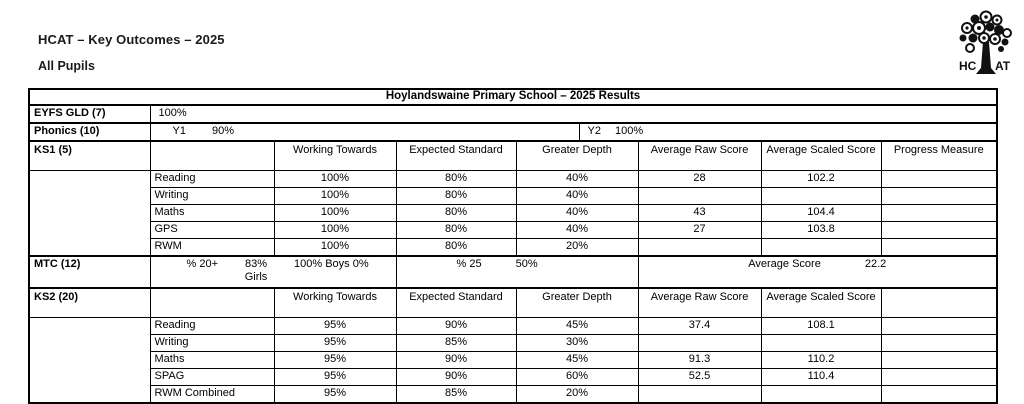 The width and height of the screenshot is (1024, 404). What do you see at coordinates (699, 360) in the screenshot?
I see `value-cell: 91.3` at bounding box center [699, 360].